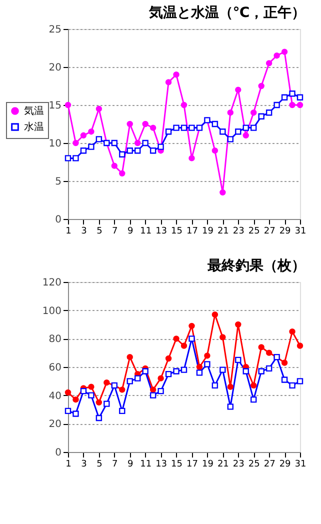  Describe the element at coordinates (55, 340) in the screenshot. I see `y-tick-label: 80` at that location.